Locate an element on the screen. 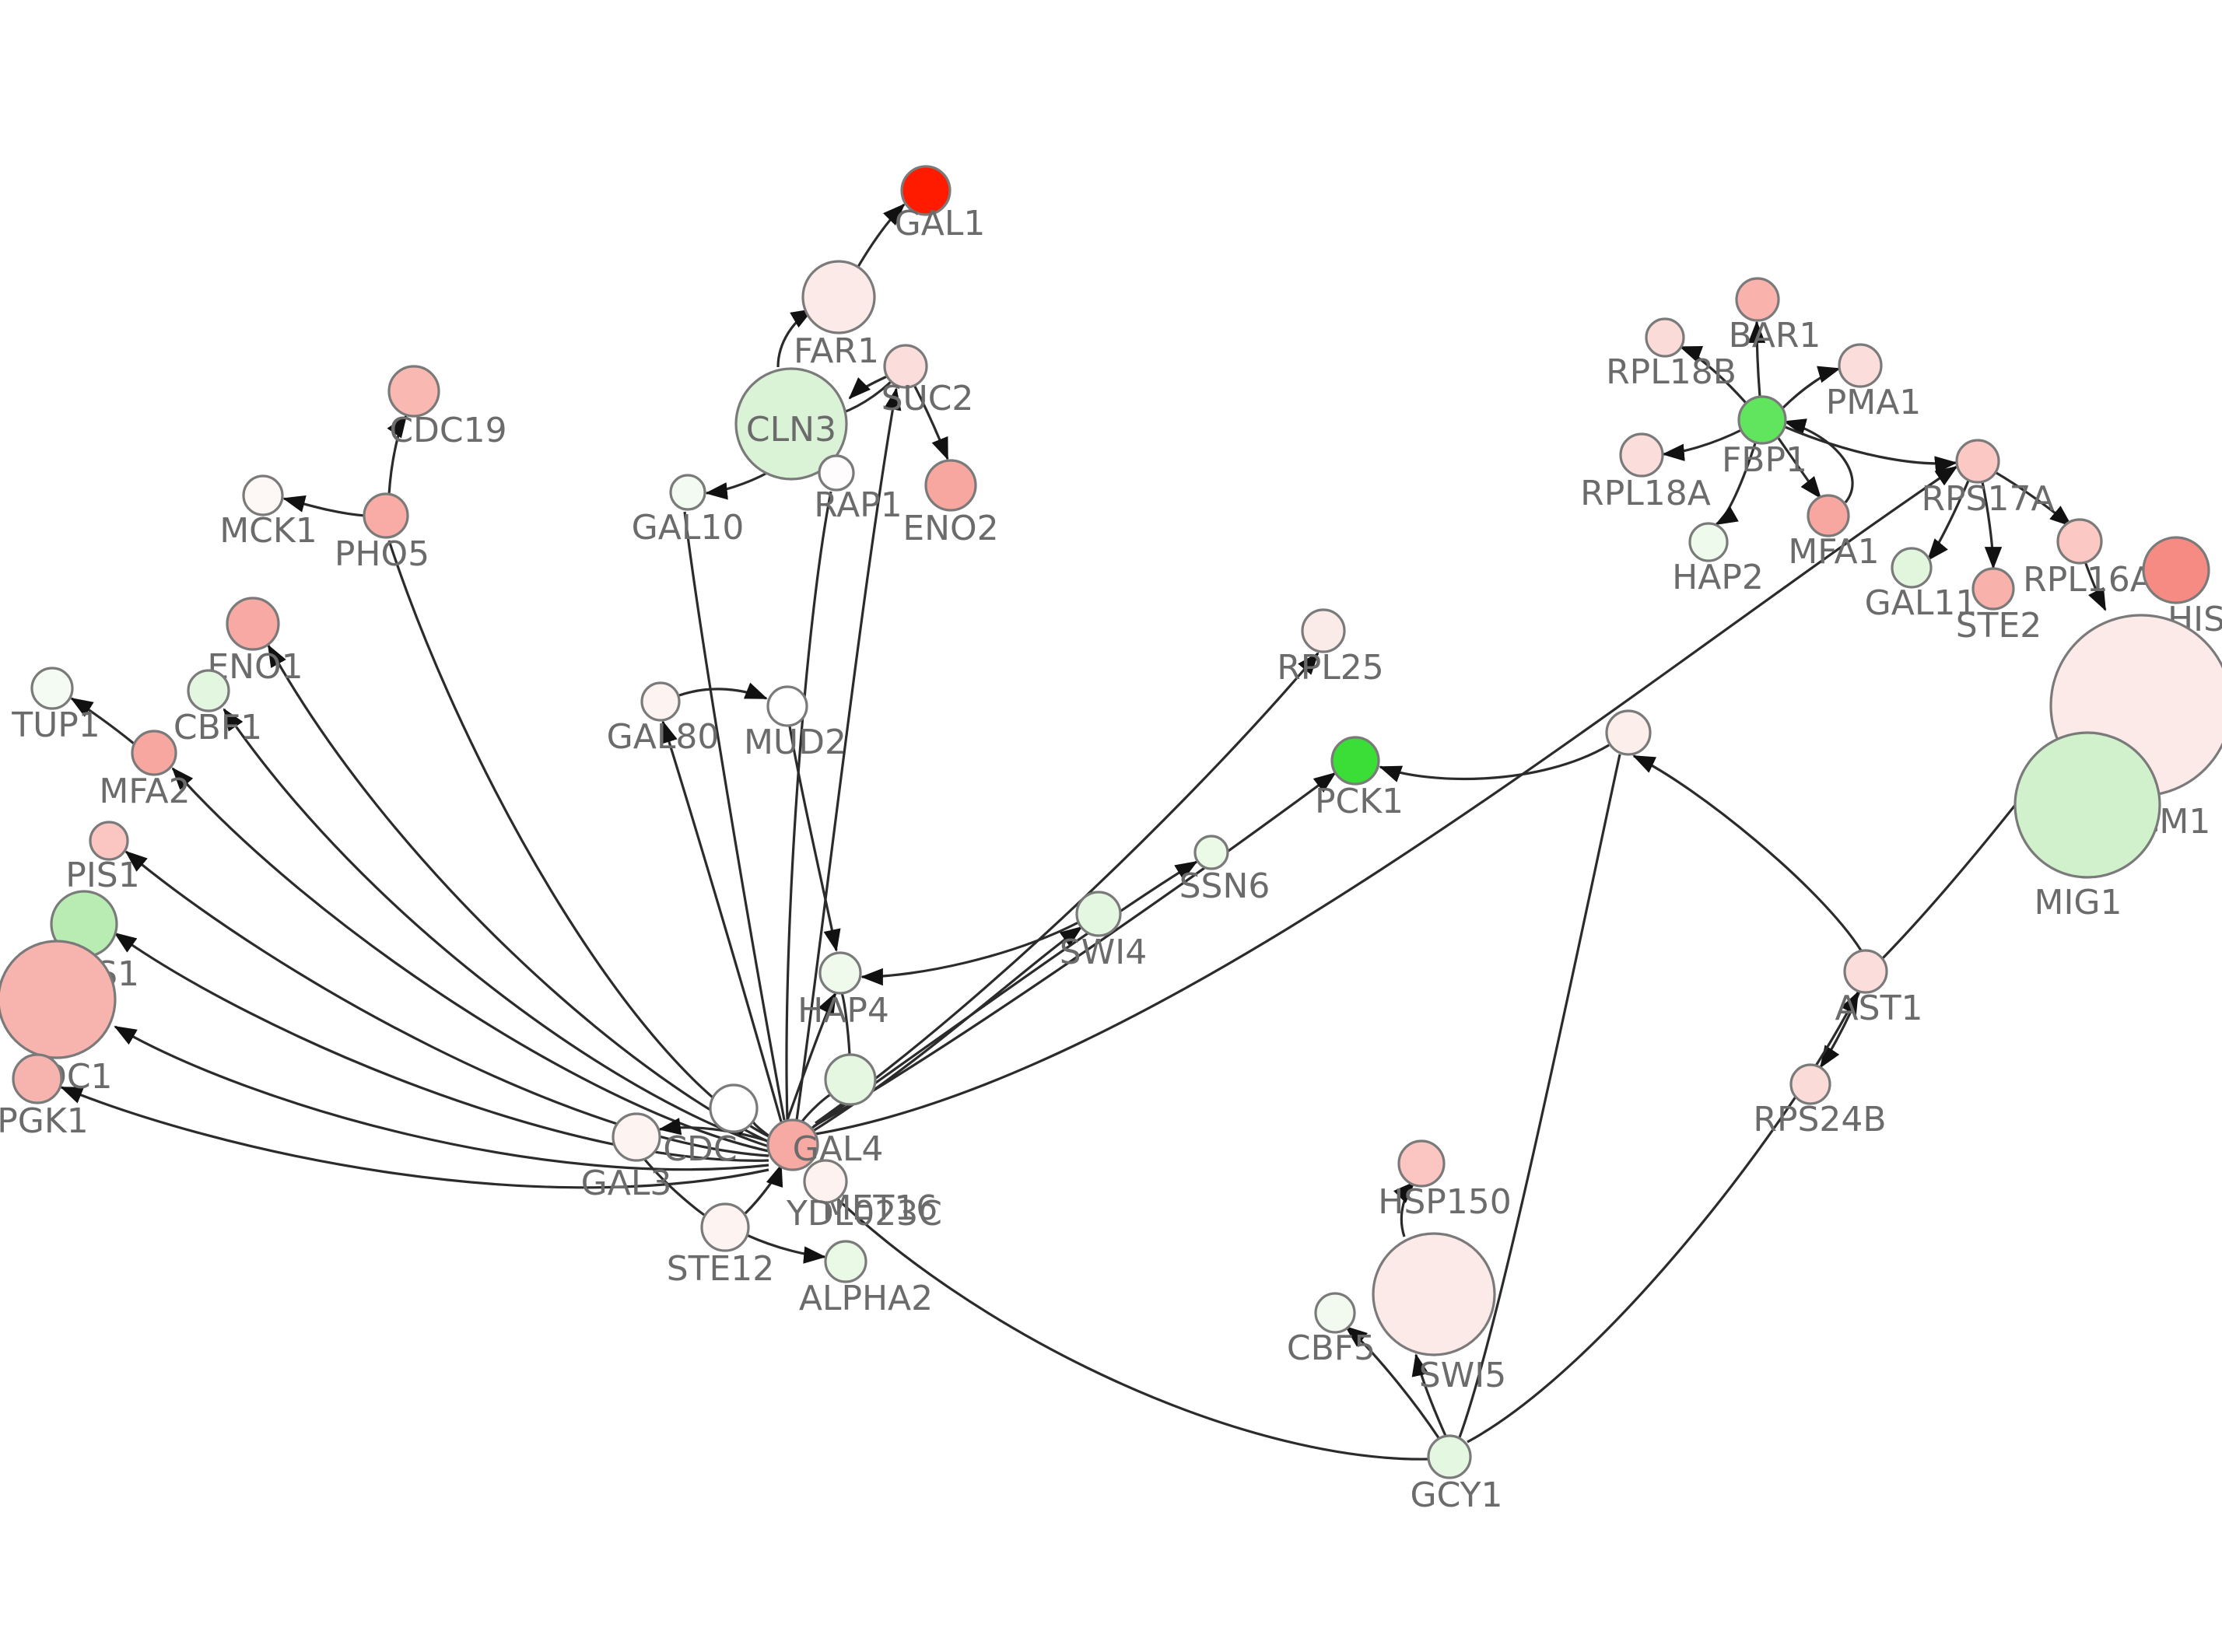  node-rpl25: RPL25 is located at coordinates (1330, 648).